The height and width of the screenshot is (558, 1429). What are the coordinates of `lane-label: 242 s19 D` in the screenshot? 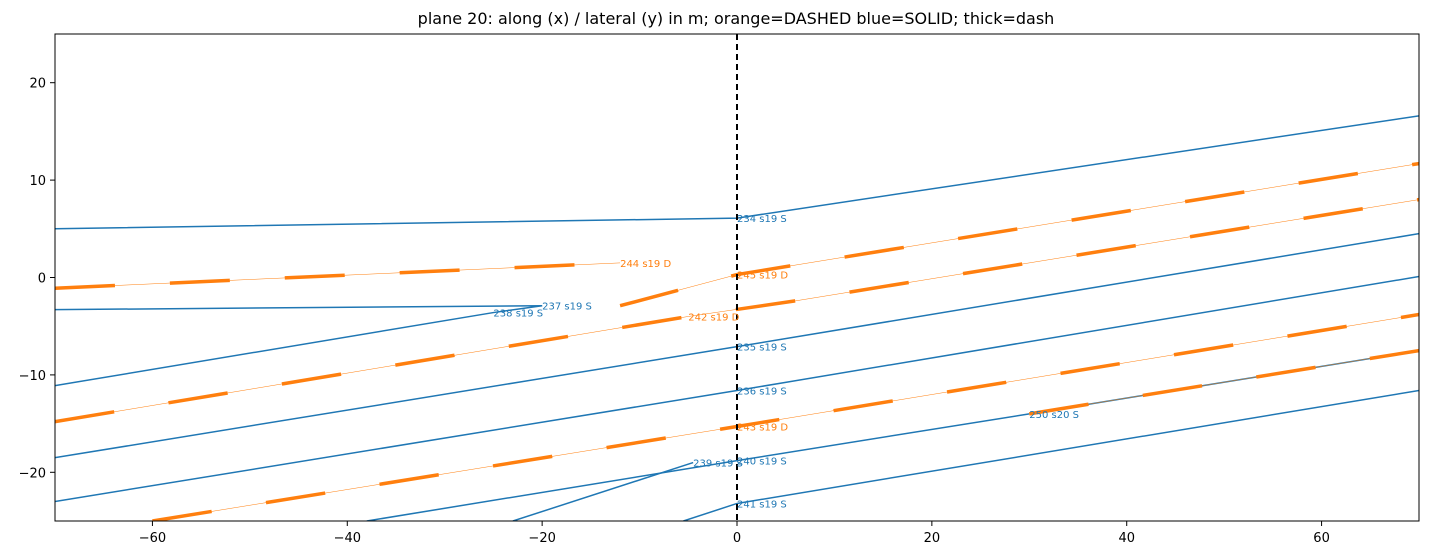 It's located at (713, 317).